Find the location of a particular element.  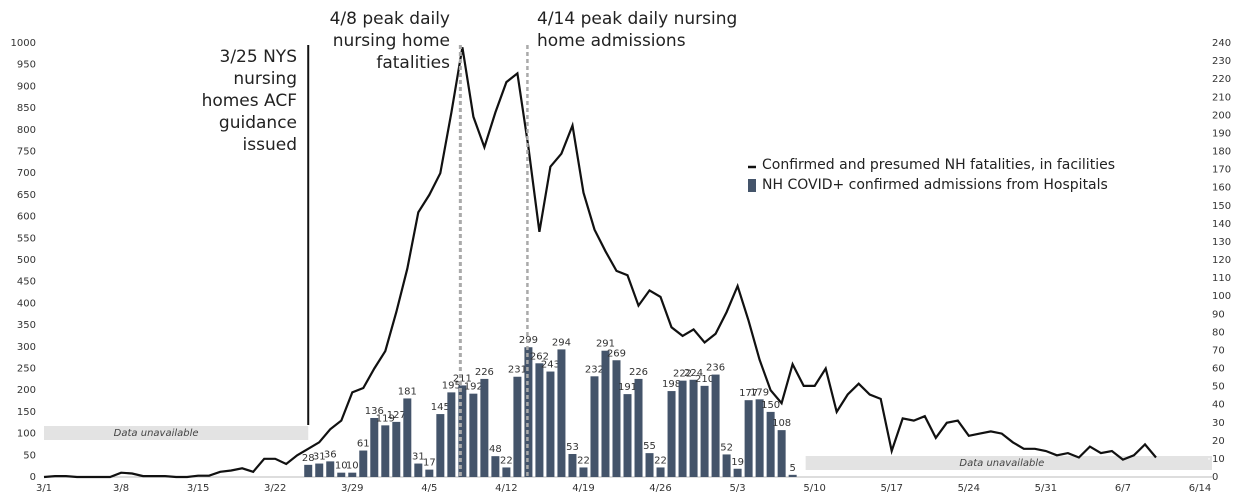

bar-label: 10 is located at coordinates (352, 466).